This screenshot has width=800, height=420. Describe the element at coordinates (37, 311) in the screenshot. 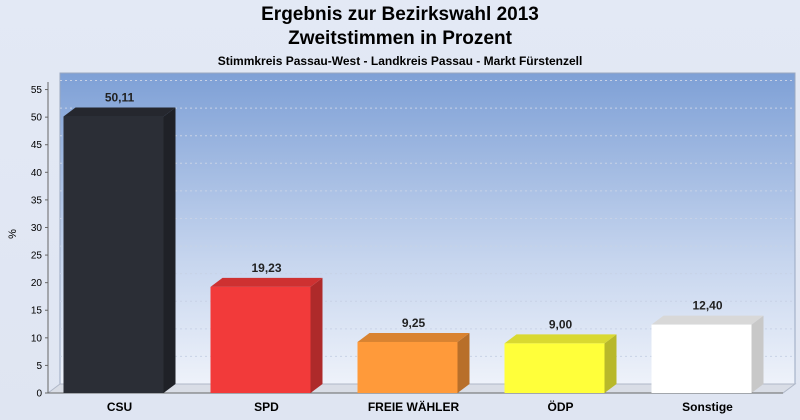

I see `y-tick-label: 15` at that location.